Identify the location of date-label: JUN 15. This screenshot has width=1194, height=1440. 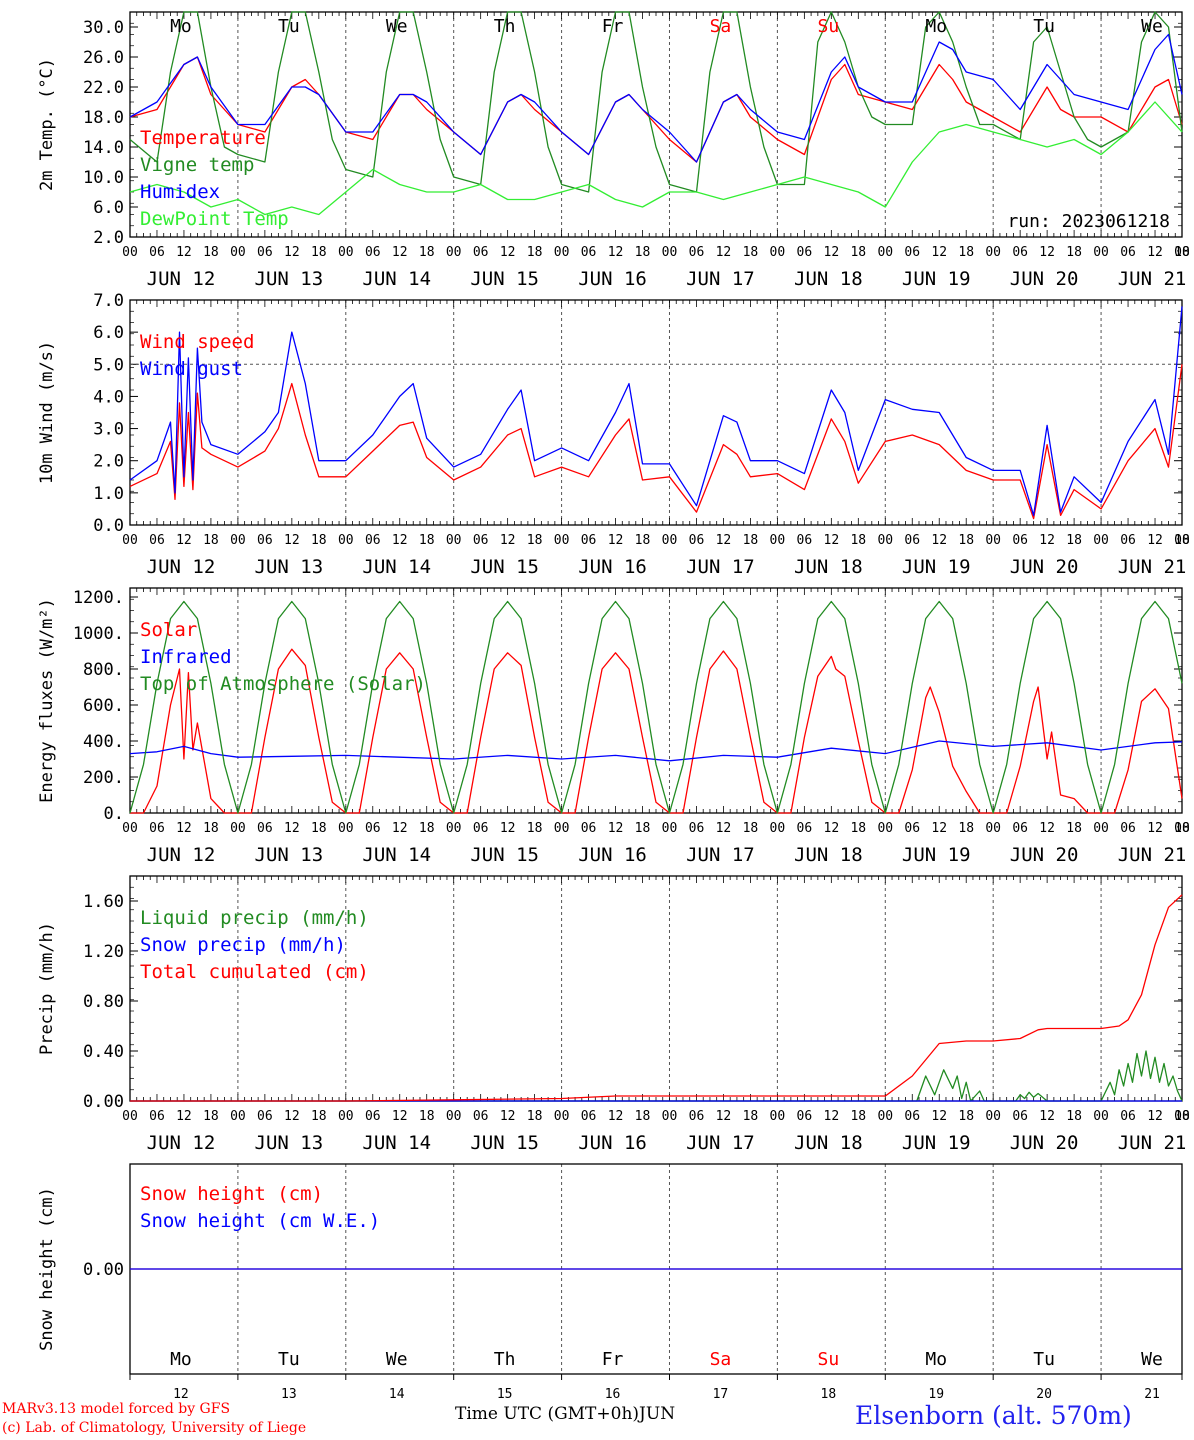
(504, 1143).